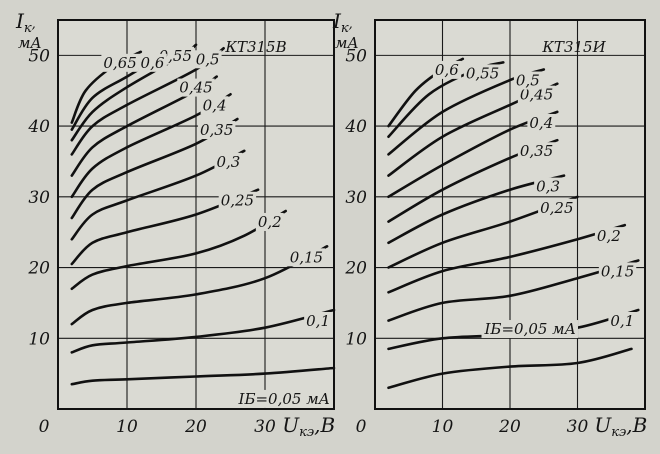  I want to click on curve-label: 0,35, so click(216, 130).